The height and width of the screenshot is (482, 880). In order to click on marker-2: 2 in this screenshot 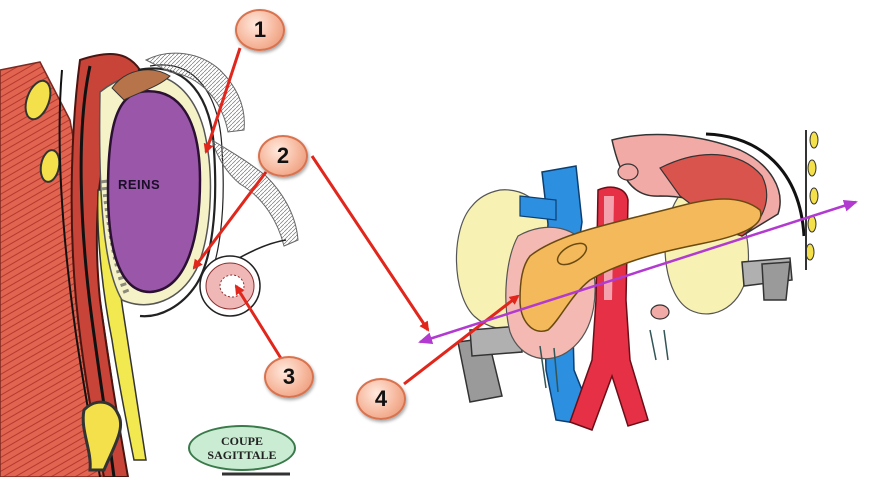, I will do `click(283, 156)`.